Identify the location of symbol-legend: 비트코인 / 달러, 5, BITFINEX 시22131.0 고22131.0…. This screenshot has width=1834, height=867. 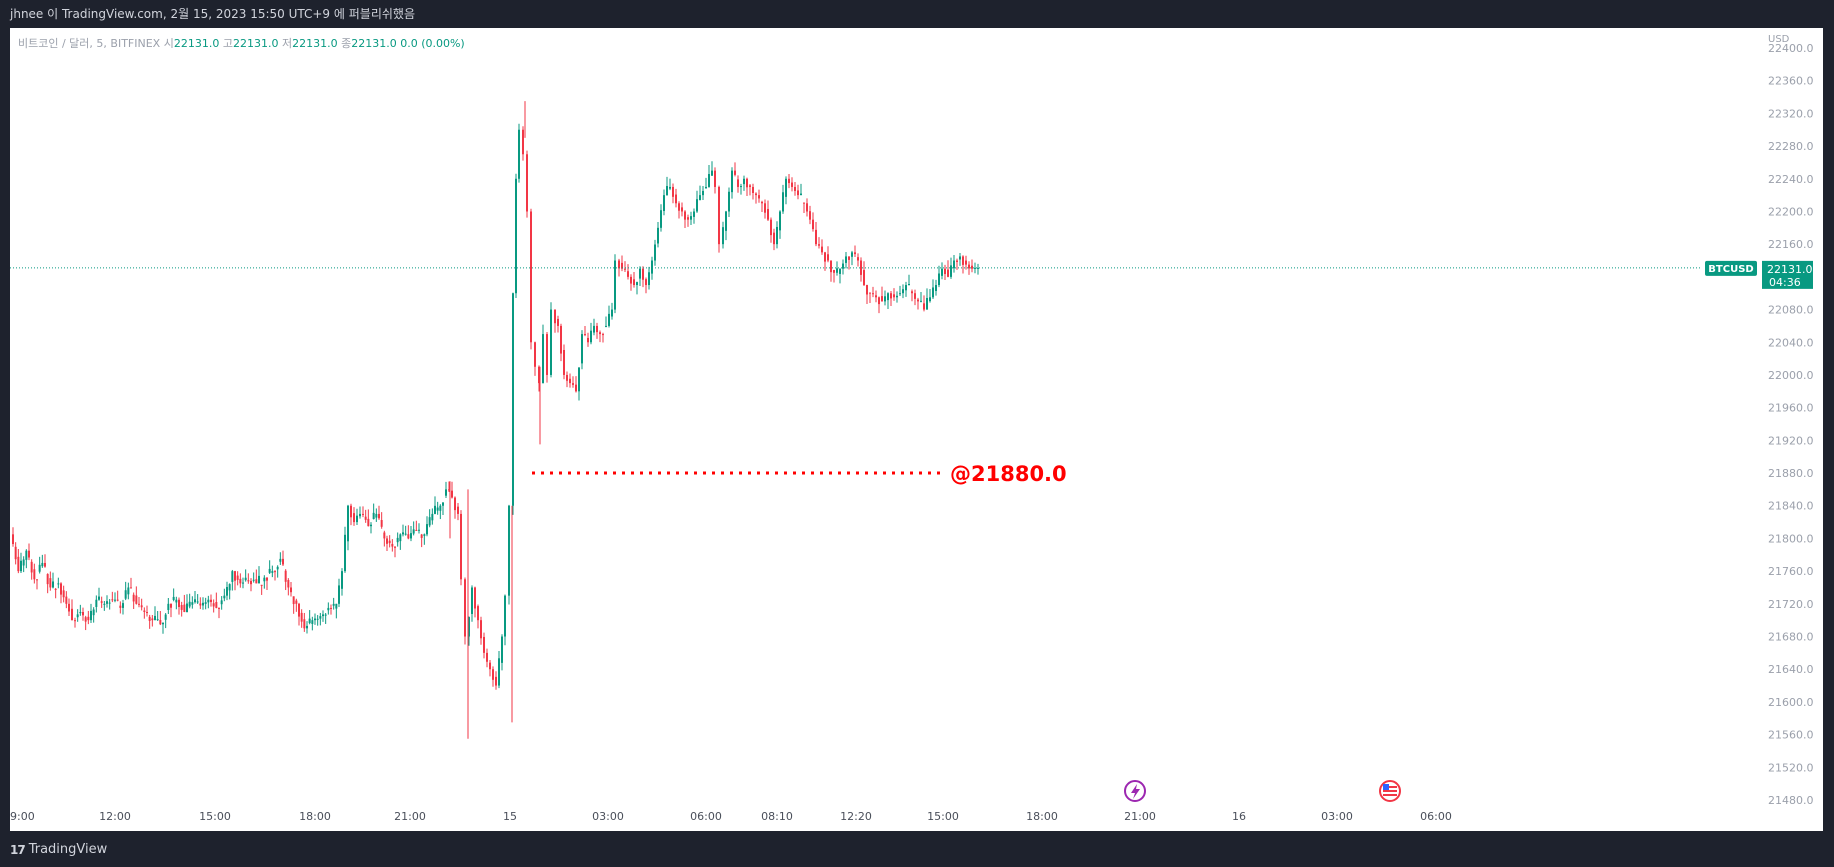
(241, 43).